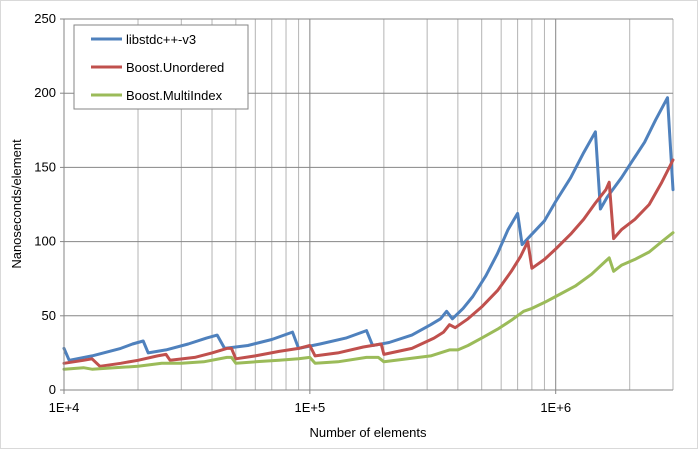 Image resolution: width=698 pixels, height=449 pixels. I want to click on x-tick-label: 1E+5, so click(309, 407).